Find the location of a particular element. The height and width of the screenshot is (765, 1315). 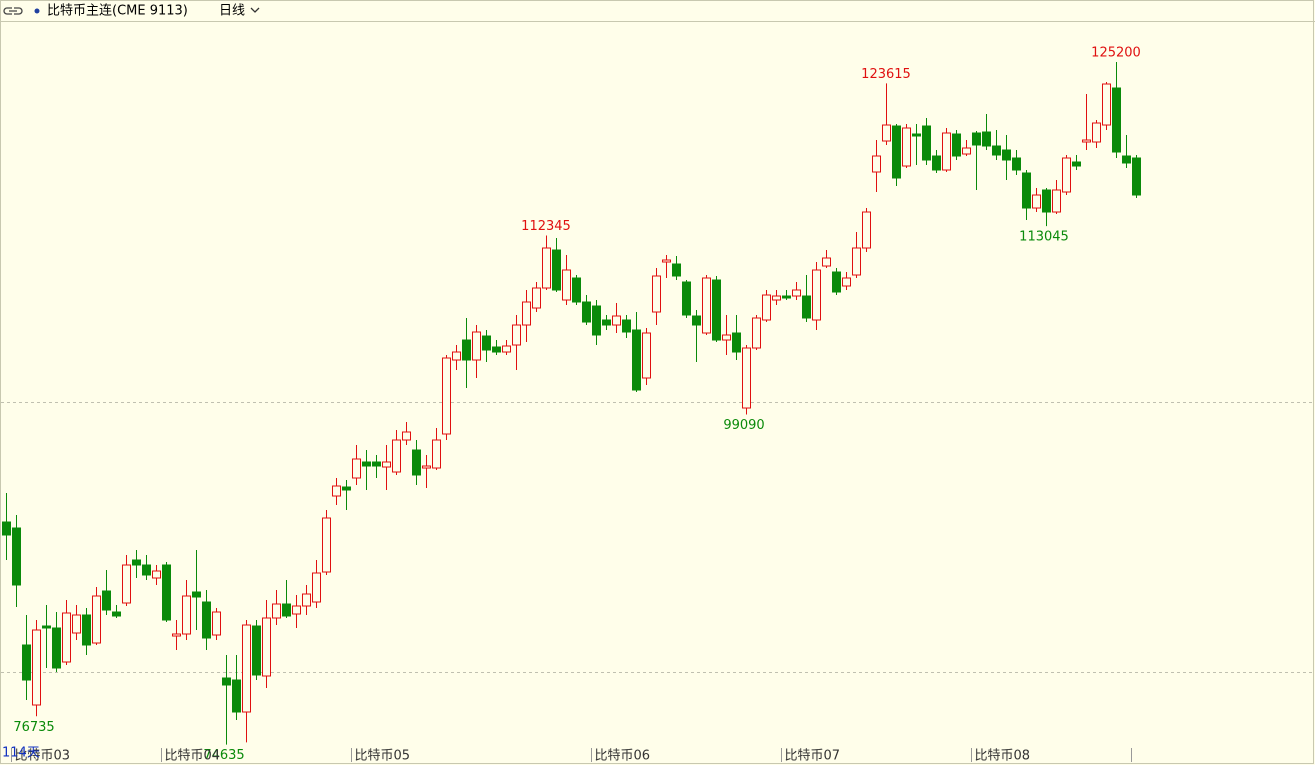

day-count: 114天 is located at coordinates (21, 753).